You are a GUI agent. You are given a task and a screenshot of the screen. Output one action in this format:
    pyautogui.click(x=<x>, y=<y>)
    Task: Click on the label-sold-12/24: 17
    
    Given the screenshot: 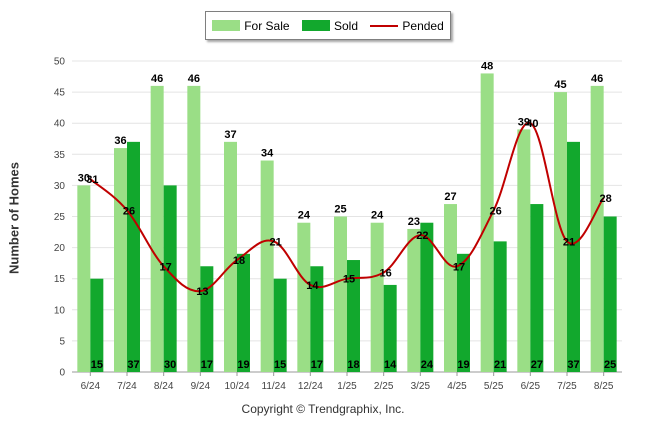 What is the action you would take?
    pyautogui.click(x=317, y=365)
    